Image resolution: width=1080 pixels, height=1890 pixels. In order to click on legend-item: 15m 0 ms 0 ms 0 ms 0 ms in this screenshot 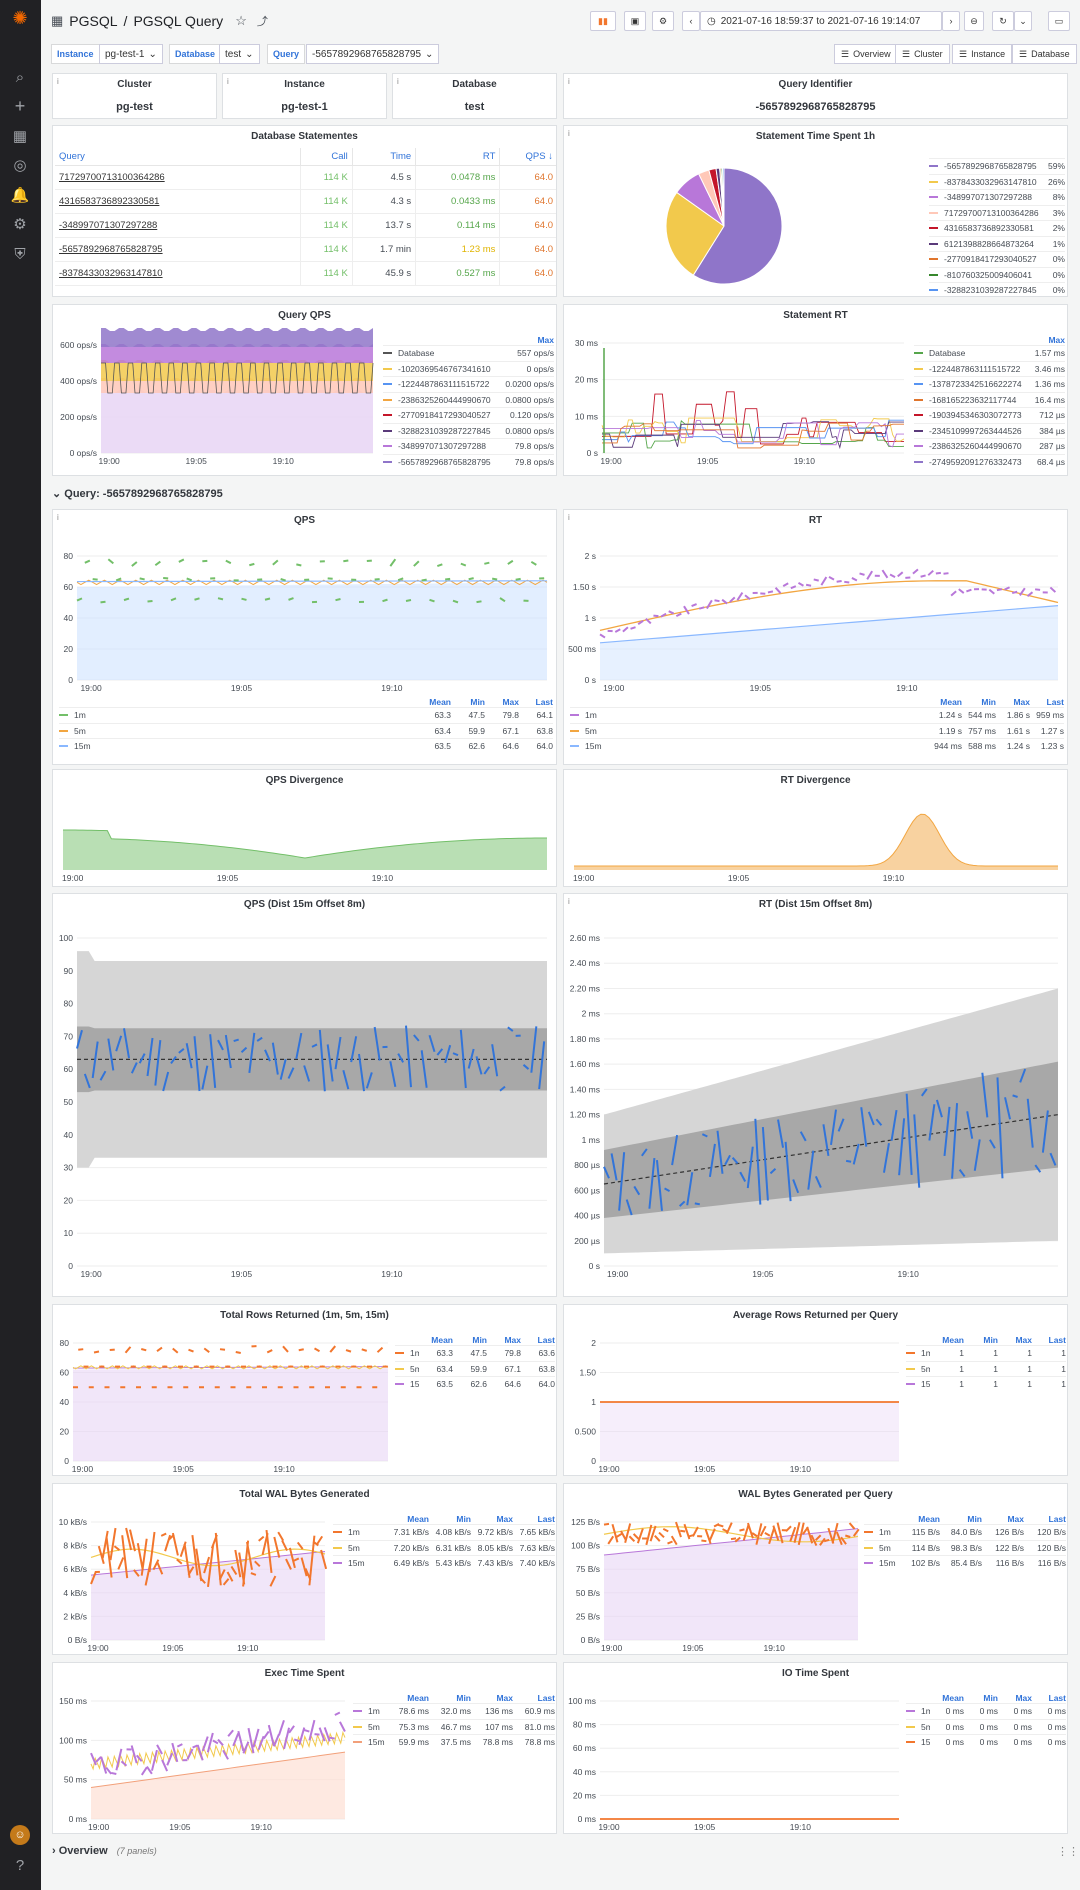, I will do `click(986, 1742)`.